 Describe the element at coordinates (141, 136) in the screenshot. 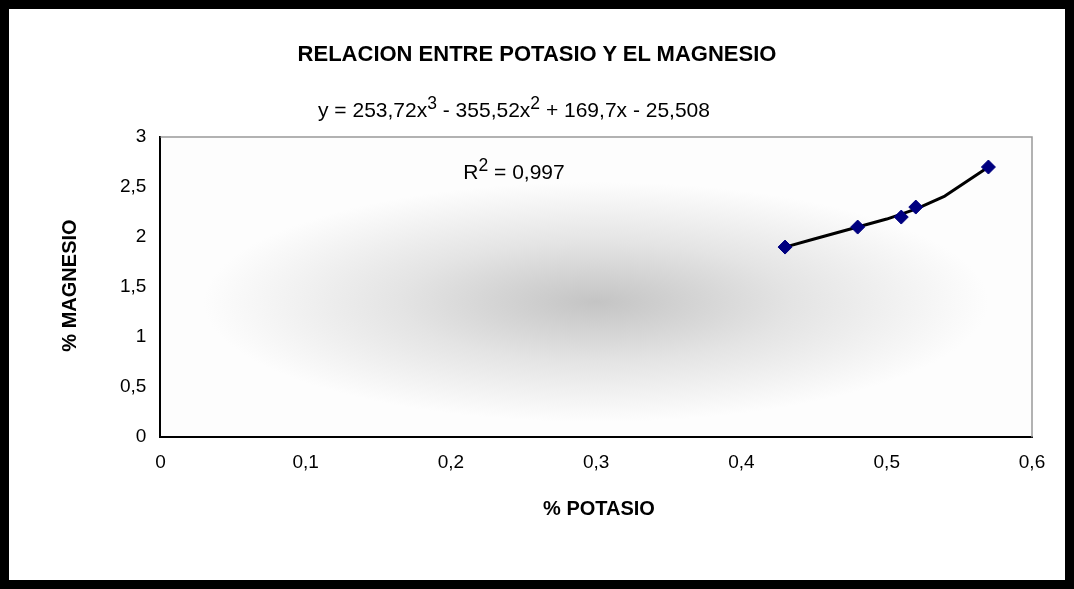

I see `y-tick-label: 3` at that location.